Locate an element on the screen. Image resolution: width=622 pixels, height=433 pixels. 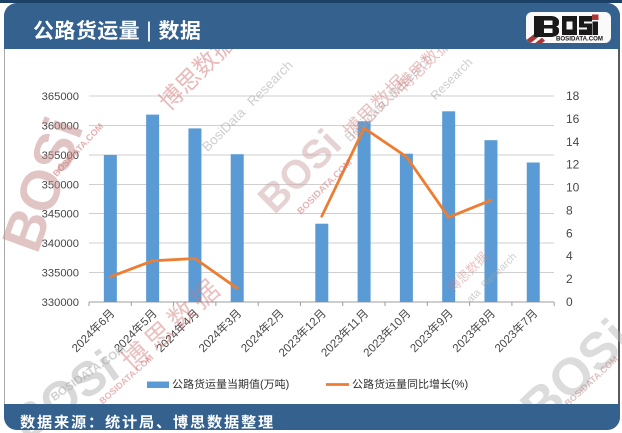
svg-text: 16 is located at coordinates (573, 119).